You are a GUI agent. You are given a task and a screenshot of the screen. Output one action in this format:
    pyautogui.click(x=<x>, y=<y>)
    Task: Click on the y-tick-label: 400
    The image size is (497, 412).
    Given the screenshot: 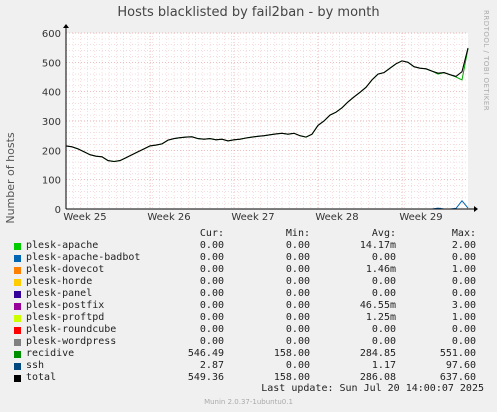 What is the action you would take?
    pyautogui.click(x=51, y=93)
    